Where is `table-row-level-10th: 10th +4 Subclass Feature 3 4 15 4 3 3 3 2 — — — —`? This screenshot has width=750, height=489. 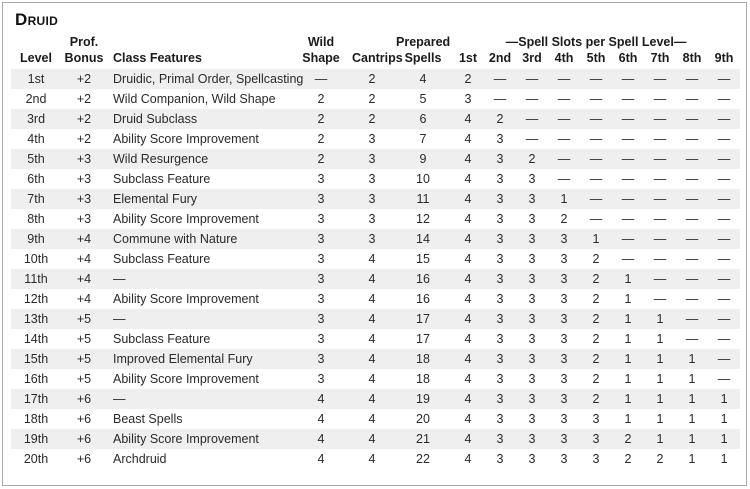
table-row-level-10th: 10th +4 Subclass Feature 3 4 15 4 3 3 3 2 — — — — is located at coordinates (375, 259).